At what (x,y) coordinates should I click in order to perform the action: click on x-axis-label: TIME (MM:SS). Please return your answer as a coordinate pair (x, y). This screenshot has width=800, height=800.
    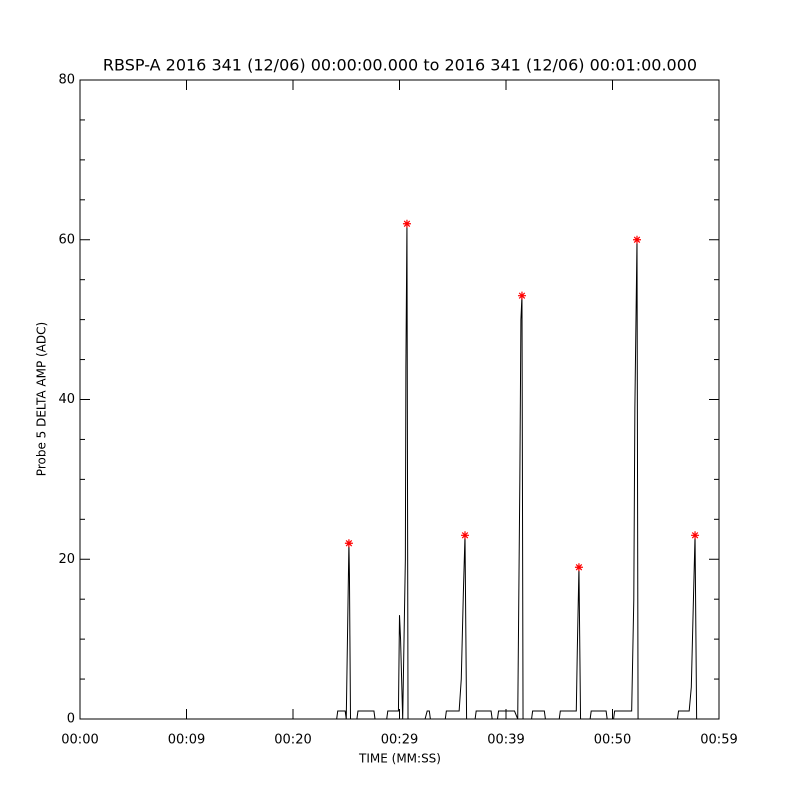
    Looking at the image, I should click on (399, 759).